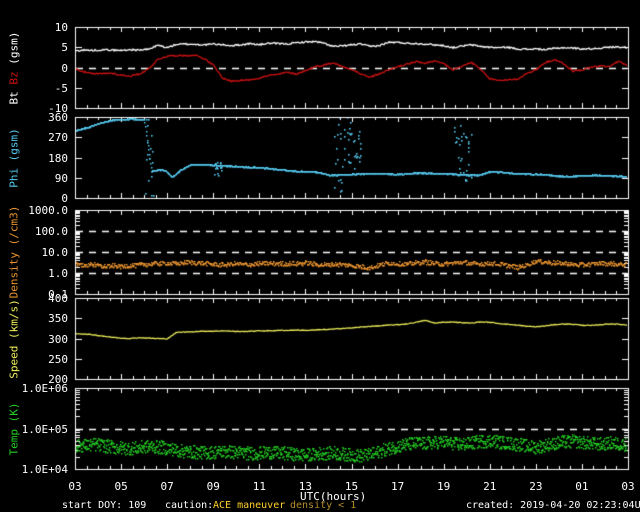  I want to click on footer-created-timestamp: created: 2019-04-20 02:23:04UTC, so click(553, 505).